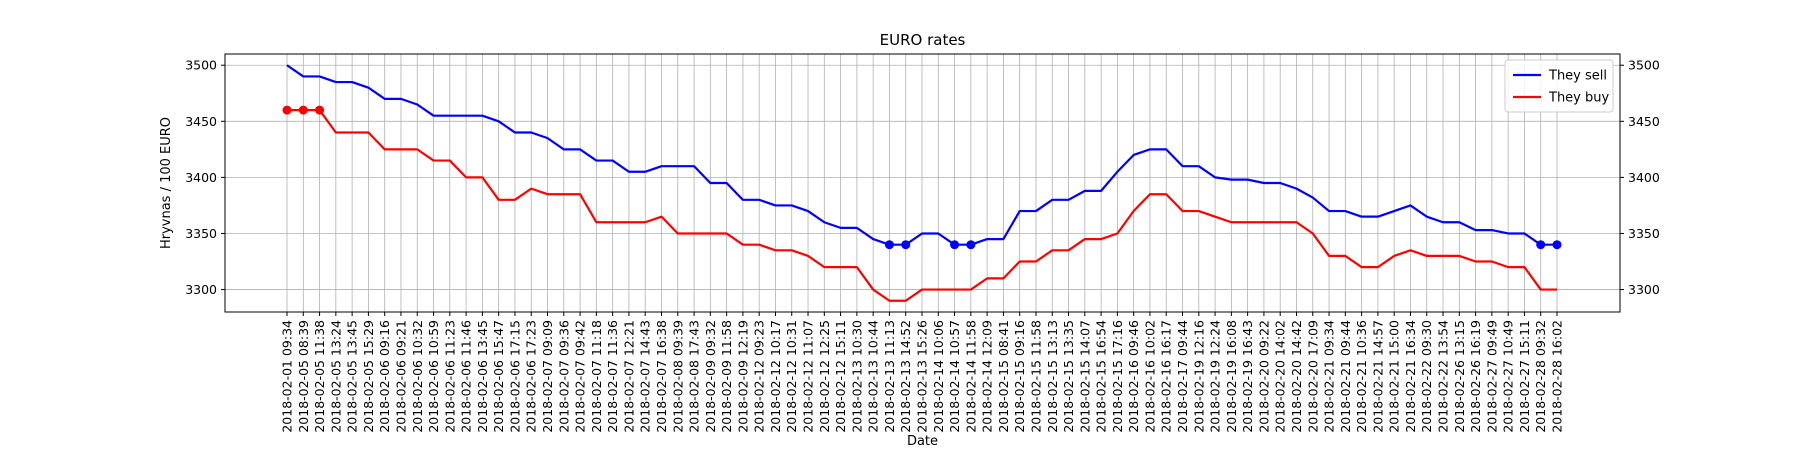  Describe the element at coordinates (661, 376) in the screenshot. I see `x-tick-label: 2018-02-07 16:38` at that location.